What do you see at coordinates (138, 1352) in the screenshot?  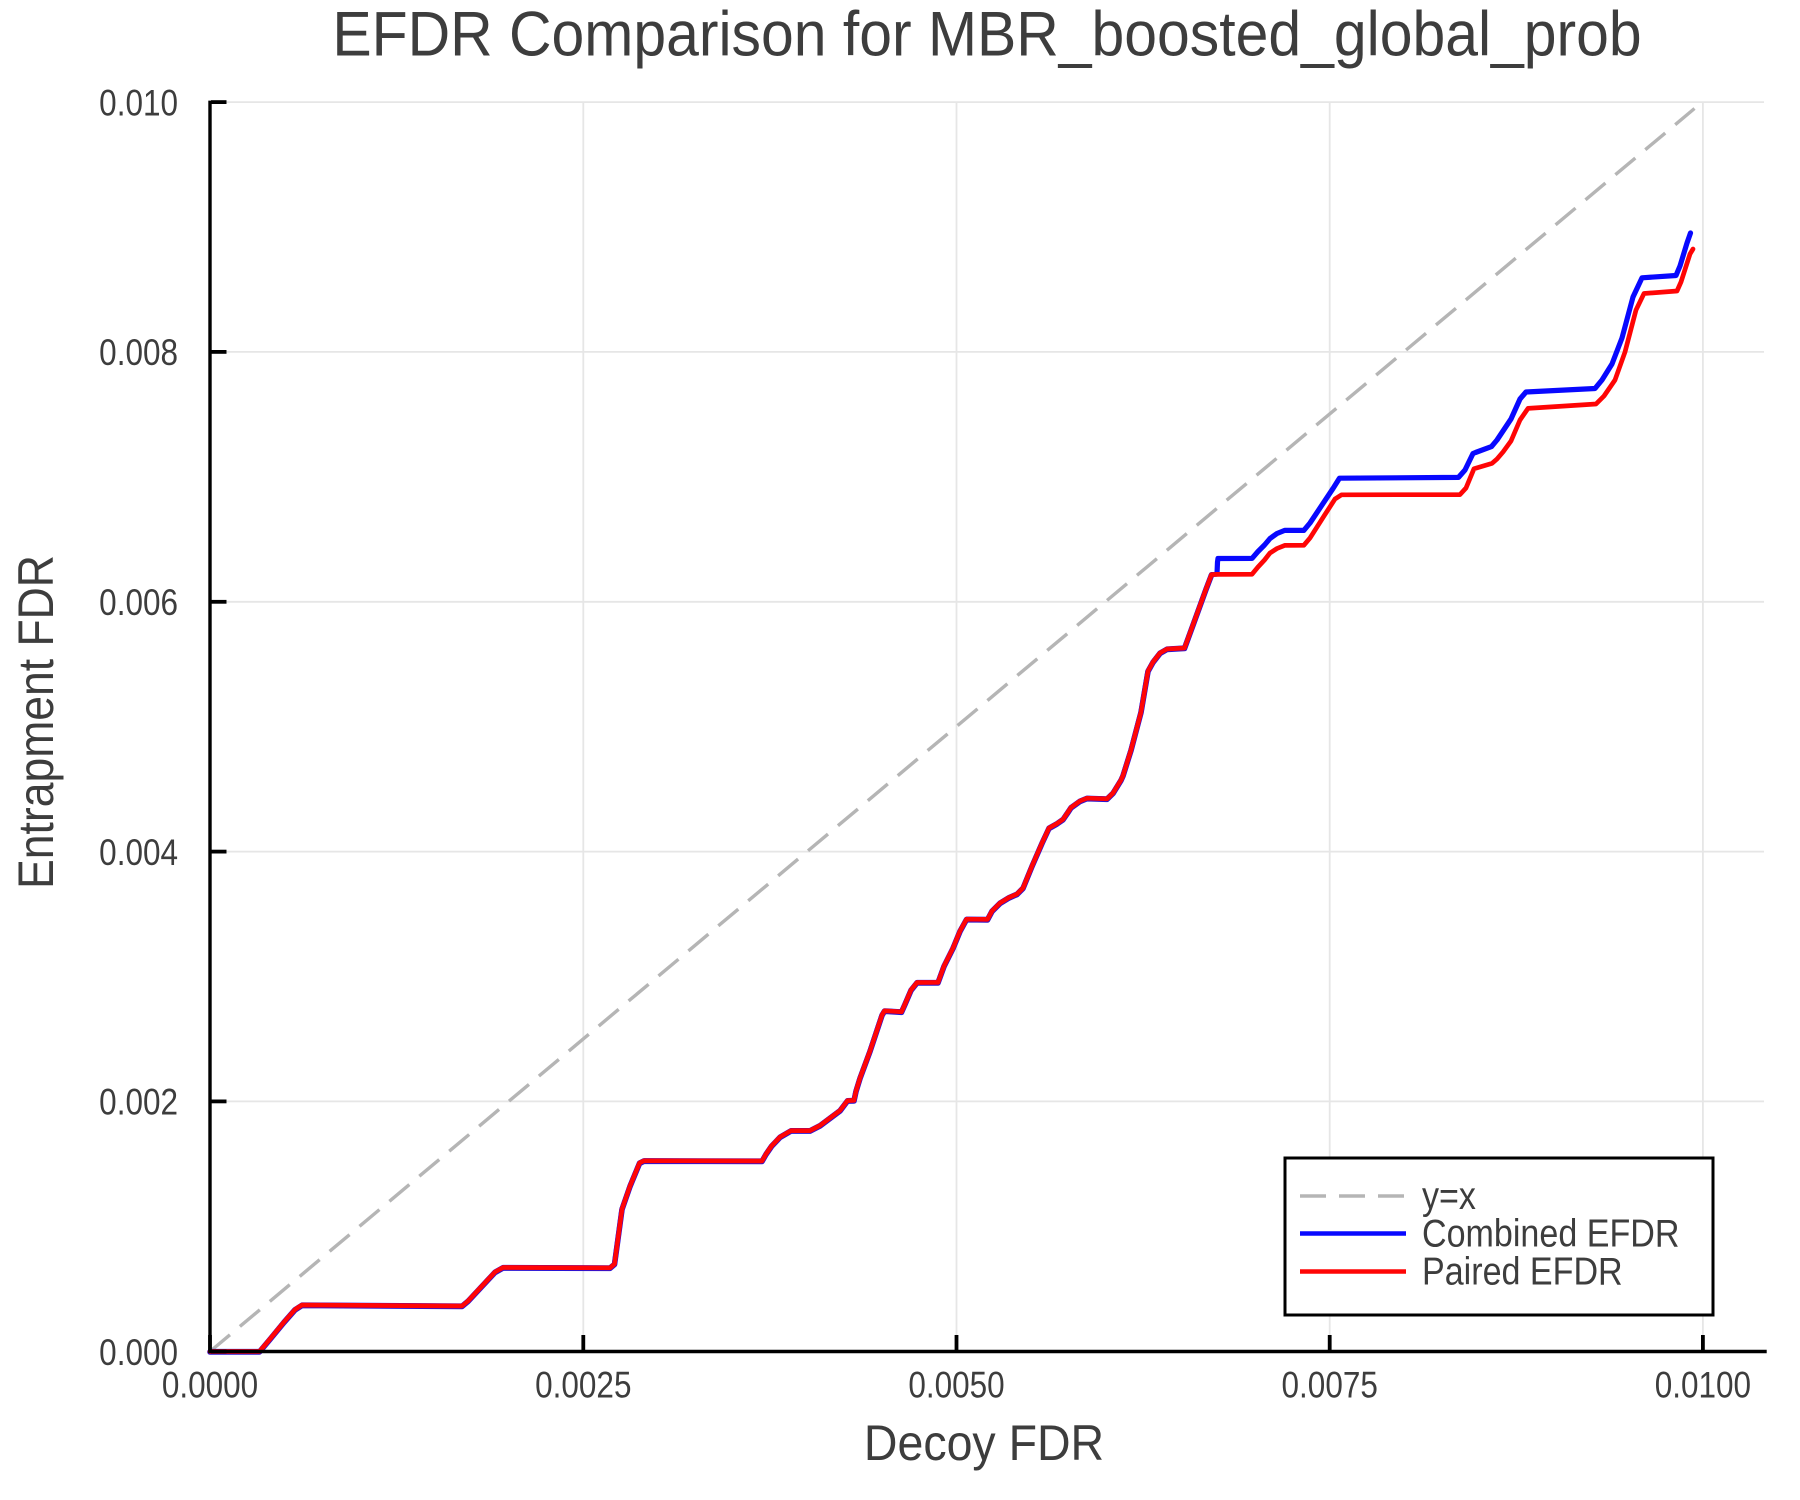 I see `svg-text: 0.000` at bounding box center [138, 1352].